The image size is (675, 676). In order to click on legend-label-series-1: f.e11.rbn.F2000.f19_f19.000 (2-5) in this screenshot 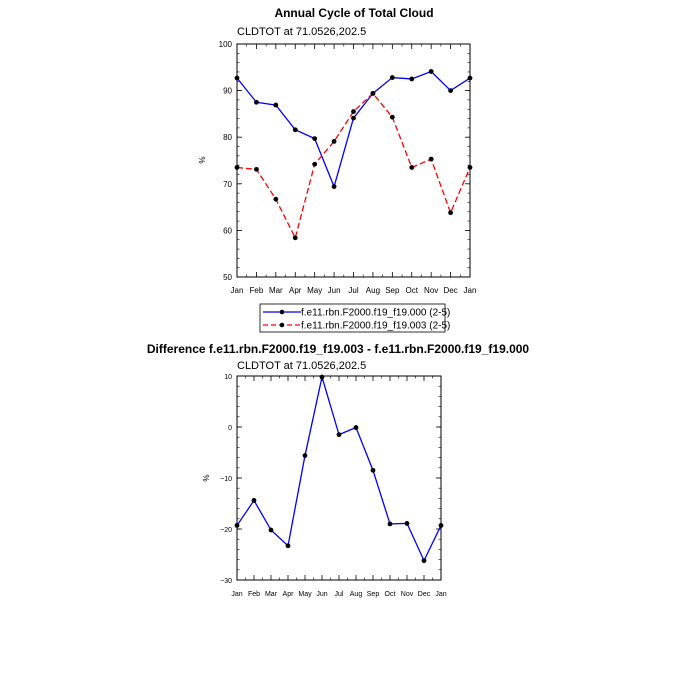, I will do `click(375, 313)`.